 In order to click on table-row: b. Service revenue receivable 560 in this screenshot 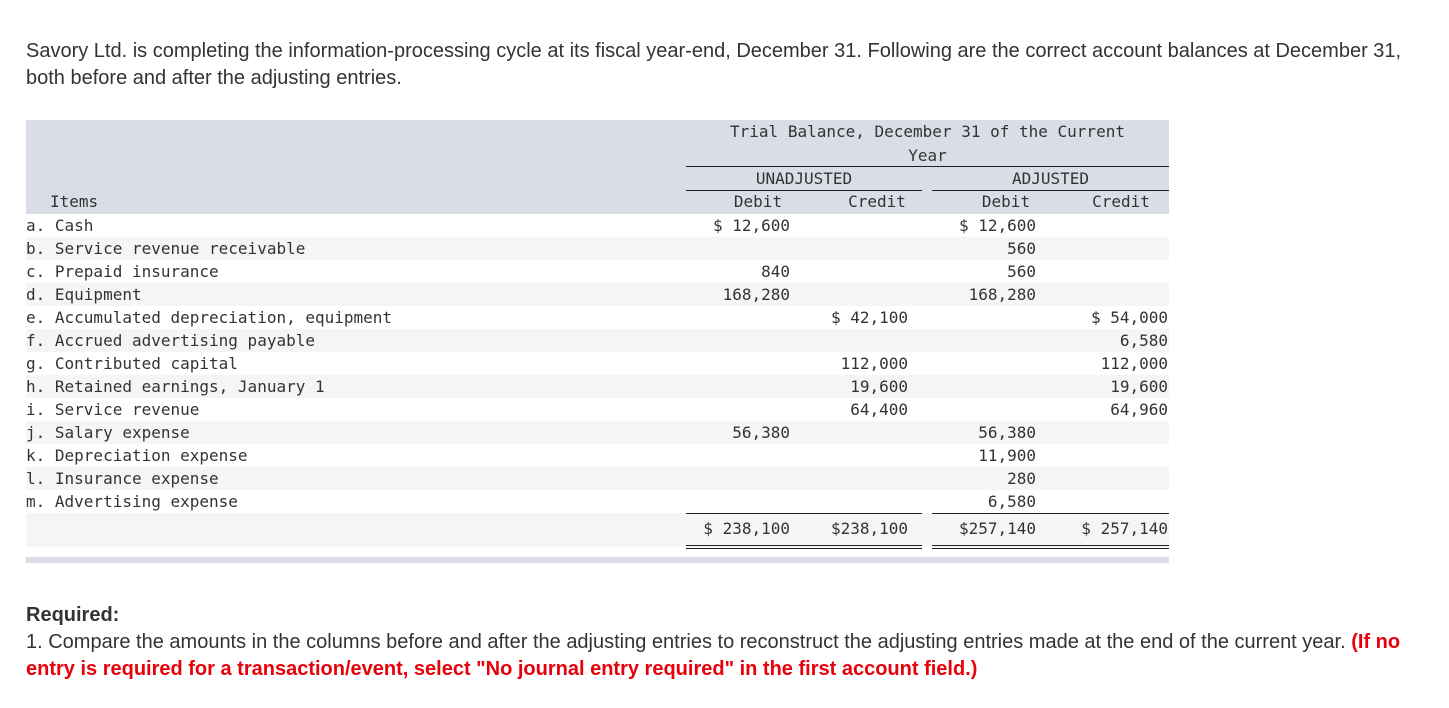, I will do `click(597, 248)`.